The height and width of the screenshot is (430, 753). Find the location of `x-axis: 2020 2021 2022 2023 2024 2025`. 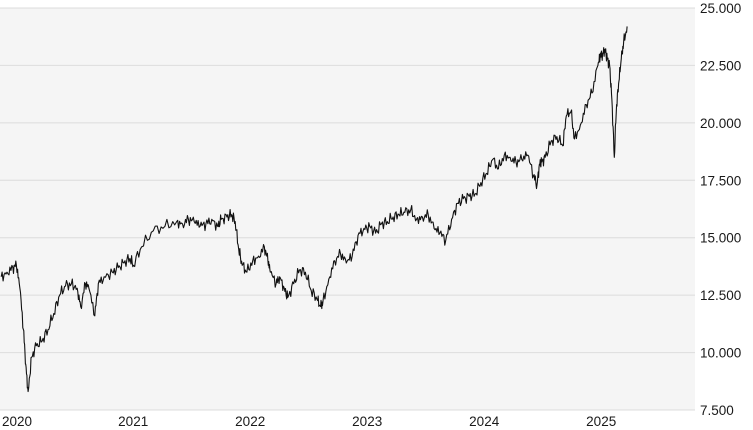

x-axis: 2020 2021 2022 2023 2024 2025 is located at coordinates (309, 421).